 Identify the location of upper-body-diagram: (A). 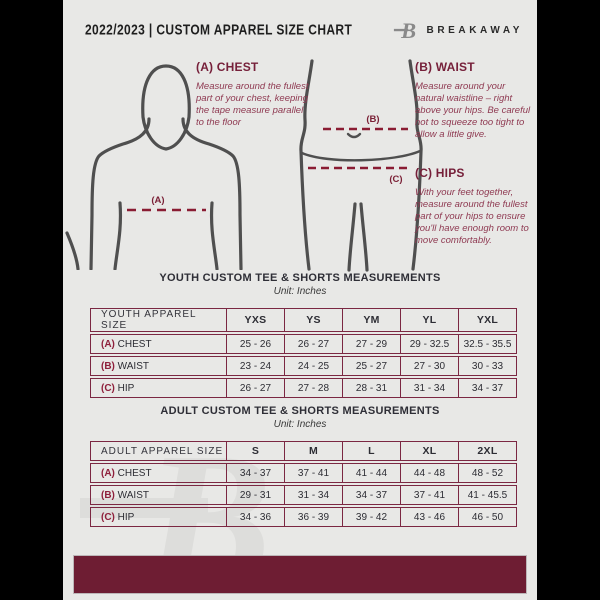
(154, 167).